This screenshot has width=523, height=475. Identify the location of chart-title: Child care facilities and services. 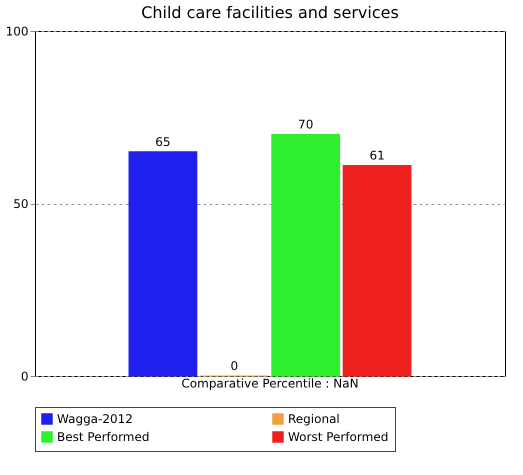
(270, 12).